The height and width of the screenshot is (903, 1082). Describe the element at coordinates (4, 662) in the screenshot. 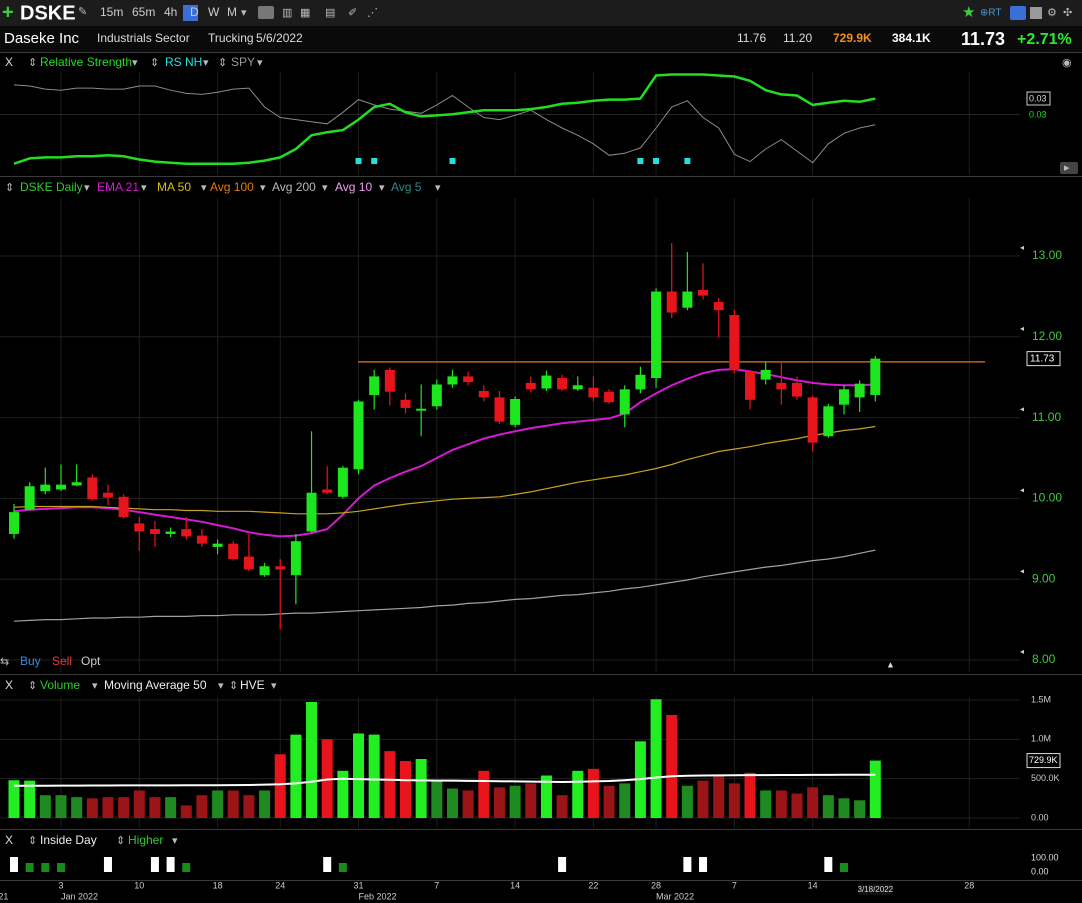

I see `header-icon: ⇆` at that location.